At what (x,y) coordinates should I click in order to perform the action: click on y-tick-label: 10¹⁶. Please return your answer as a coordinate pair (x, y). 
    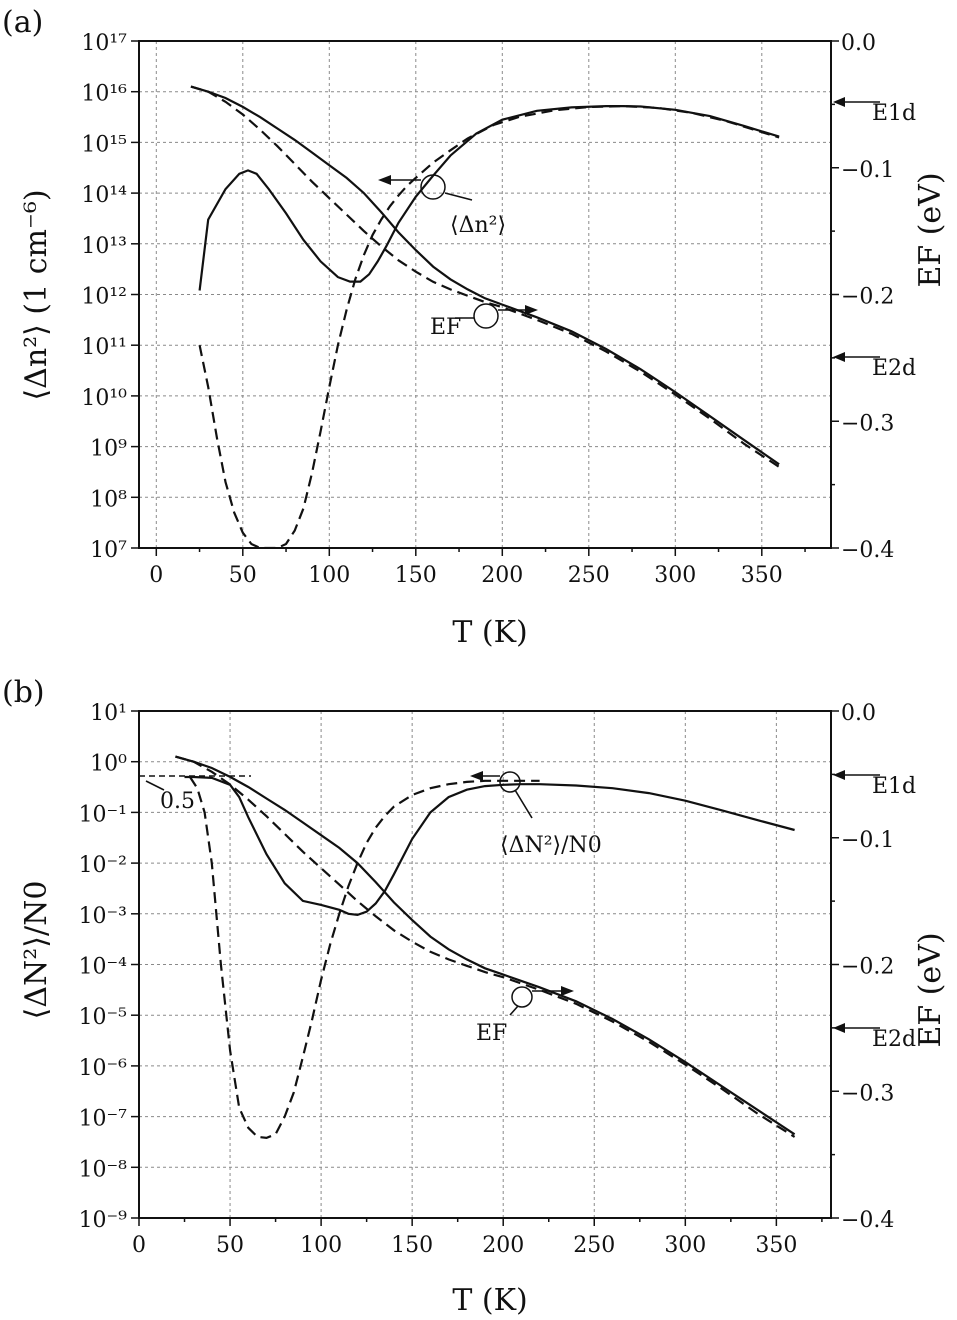
    Looking at the image, I should click on (104, 94).